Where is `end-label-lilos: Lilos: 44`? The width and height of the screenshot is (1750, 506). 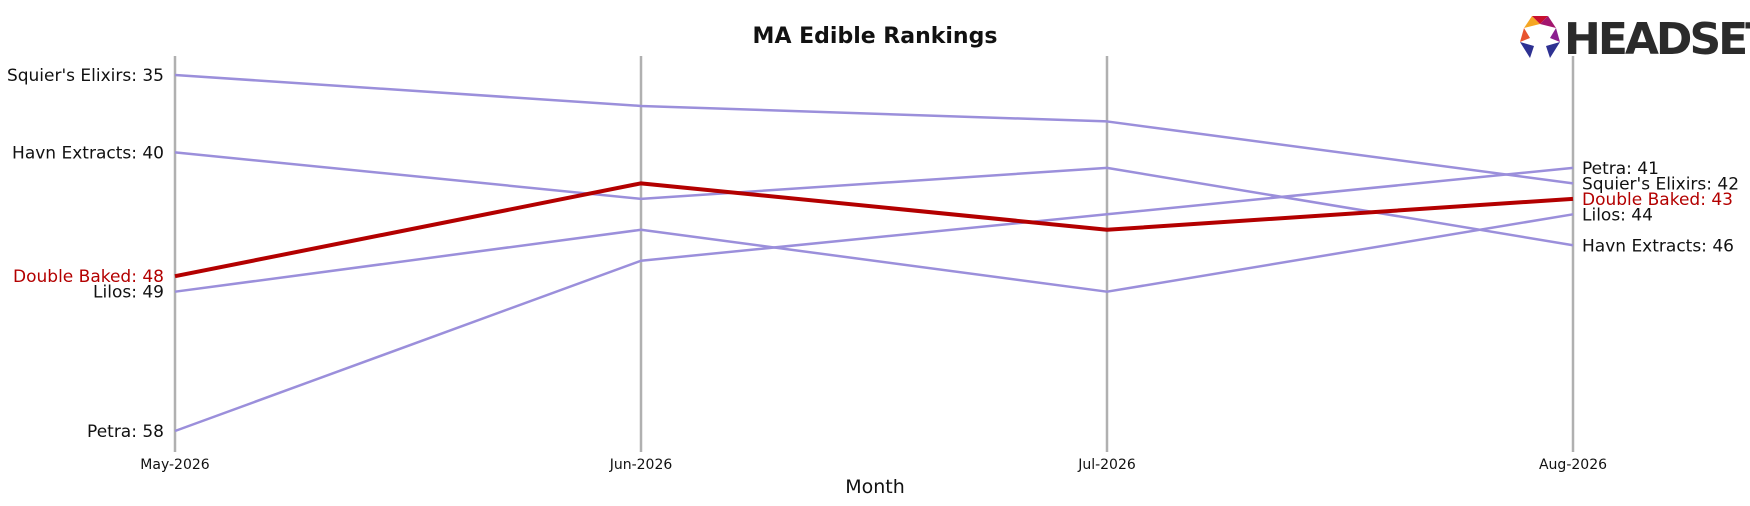 end-label-lilos: Lilos: 44 is located at coordinates (1617, 215).